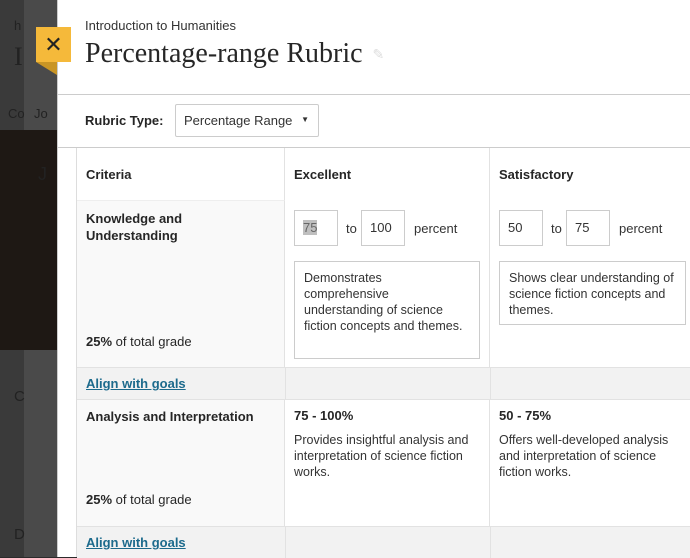 The height and width of the screenshot is (558, 690). I want to click on range-to-input: 75, so click(588, 228).